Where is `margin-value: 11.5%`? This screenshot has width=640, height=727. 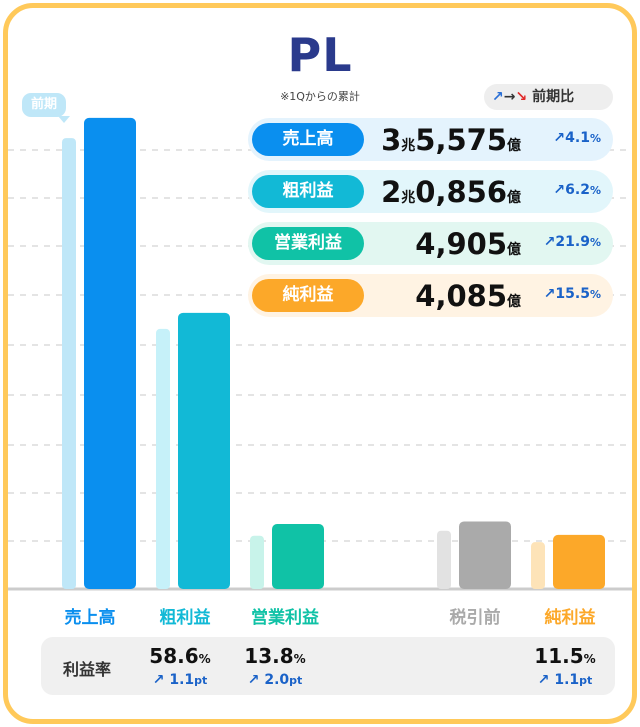
margin-value: 11.5% is located at coordinates (565, 656).